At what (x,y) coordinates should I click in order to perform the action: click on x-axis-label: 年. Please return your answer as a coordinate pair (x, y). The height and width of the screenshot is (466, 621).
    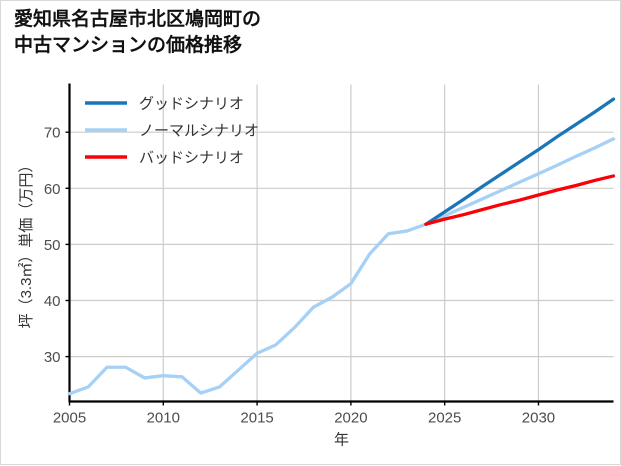
    Looking at the image, I should click on (341, 440).